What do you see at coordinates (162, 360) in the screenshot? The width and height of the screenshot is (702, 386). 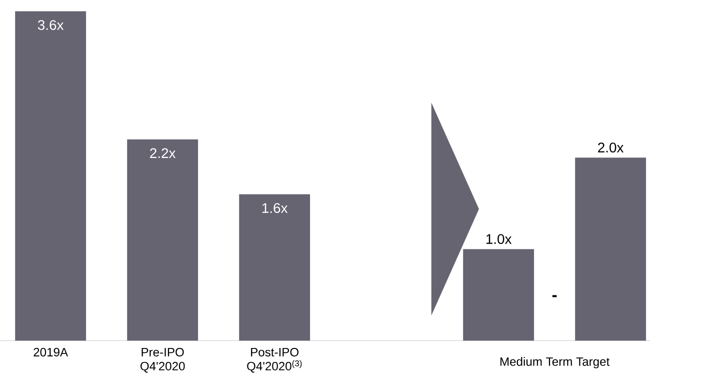 I see `x-tick-label: Pre-IPO Q4'2020` at bounding box center [162, 360].